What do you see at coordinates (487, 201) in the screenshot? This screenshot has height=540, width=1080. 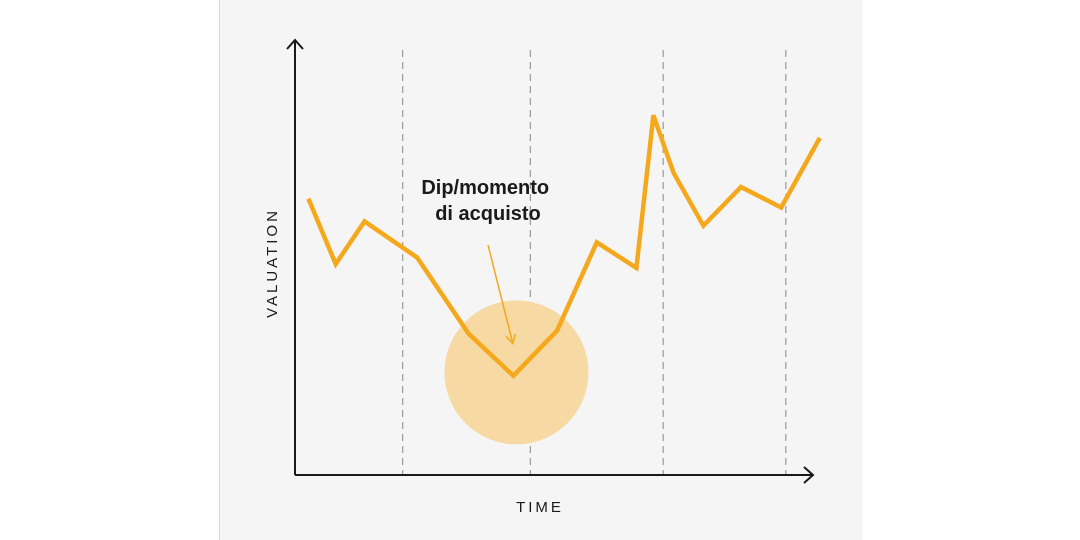 I see `annotation-text: Dip/momento di acquisto` at bounding box center [487, 201].